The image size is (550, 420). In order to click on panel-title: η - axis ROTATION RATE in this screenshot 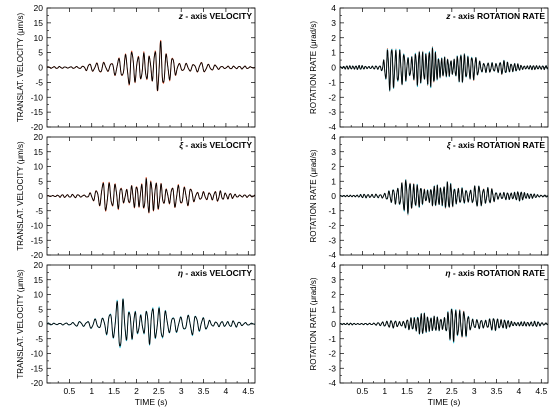, I will do `click(495, 273)`.